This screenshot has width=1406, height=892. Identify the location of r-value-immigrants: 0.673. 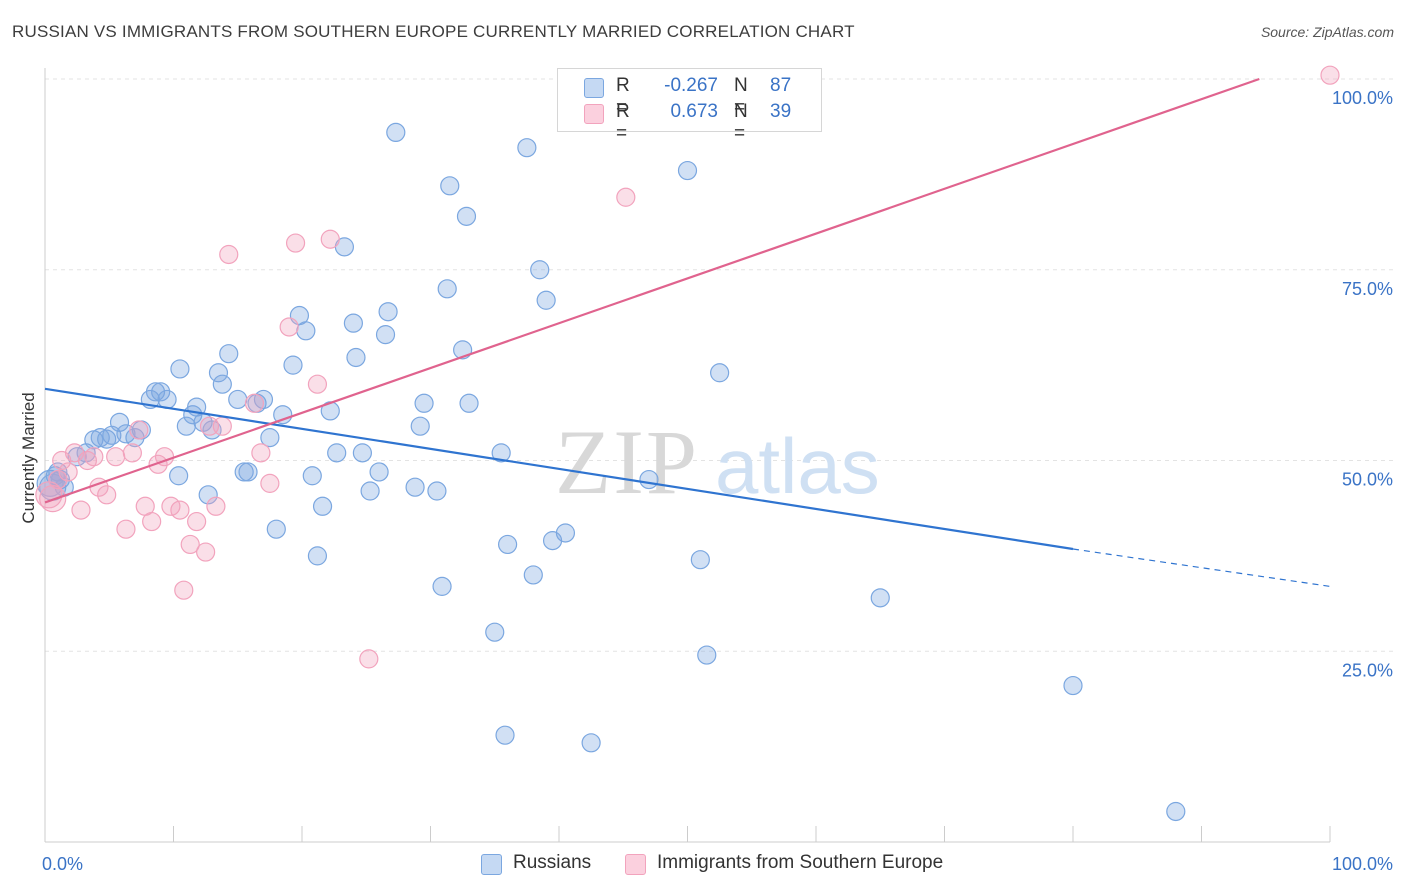
(694, 111).